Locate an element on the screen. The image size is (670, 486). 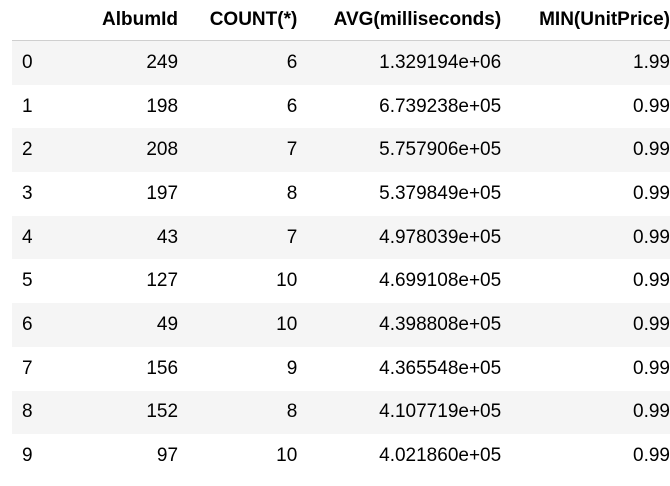
cell-avg-milliseconds: 5.757906e+05 is located at coordinates (399, 150).